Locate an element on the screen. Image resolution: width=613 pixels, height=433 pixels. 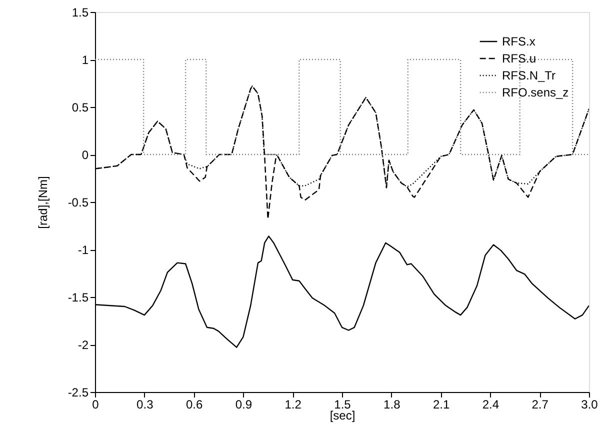
x-tick-label: 2.1 is located at coordinates (441, 405).